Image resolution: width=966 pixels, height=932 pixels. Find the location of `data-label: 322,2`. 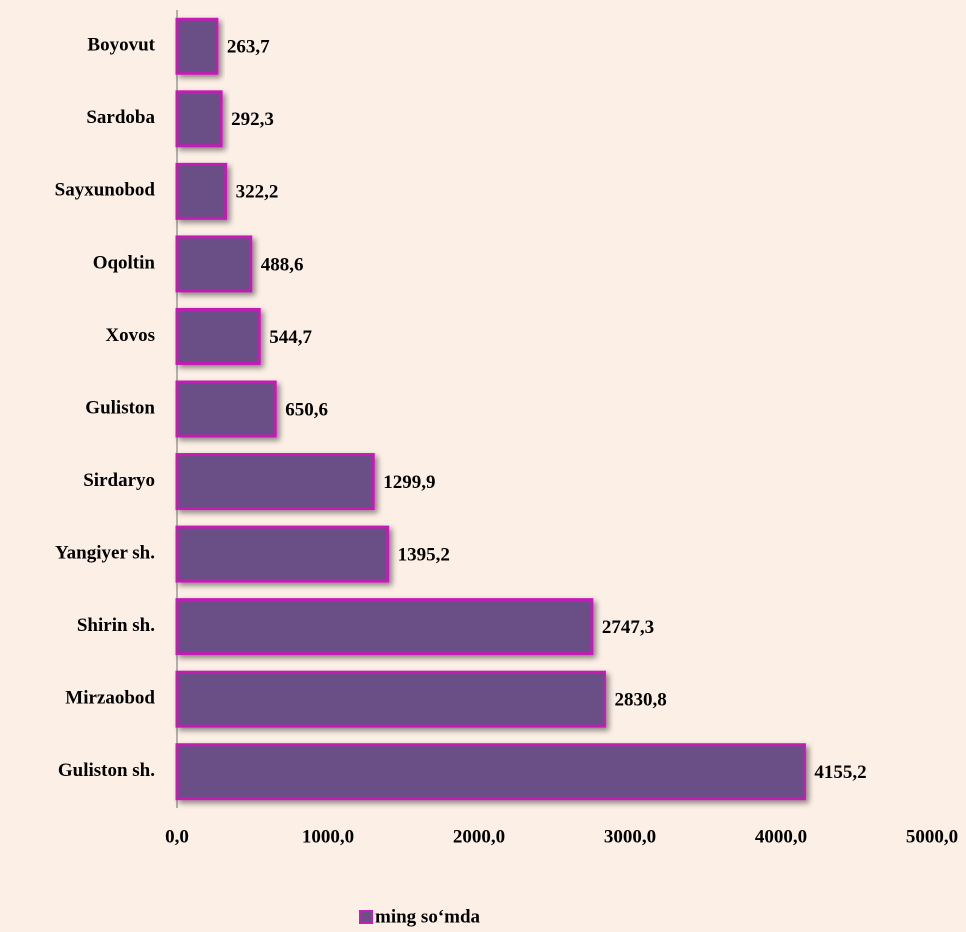

data-label: 322,2 is located at coordinates (257, 192).